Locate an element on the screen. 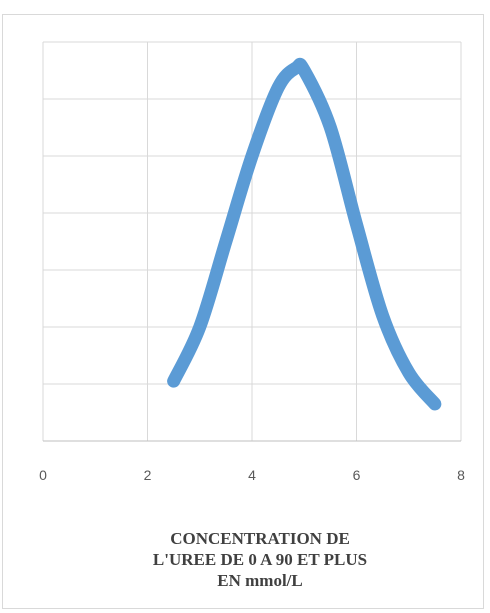 Image resolution: width=490 pixels, height=613 pixels. x-axis-label-line-3: EN mmol/L is located at coordinates (260, 580).